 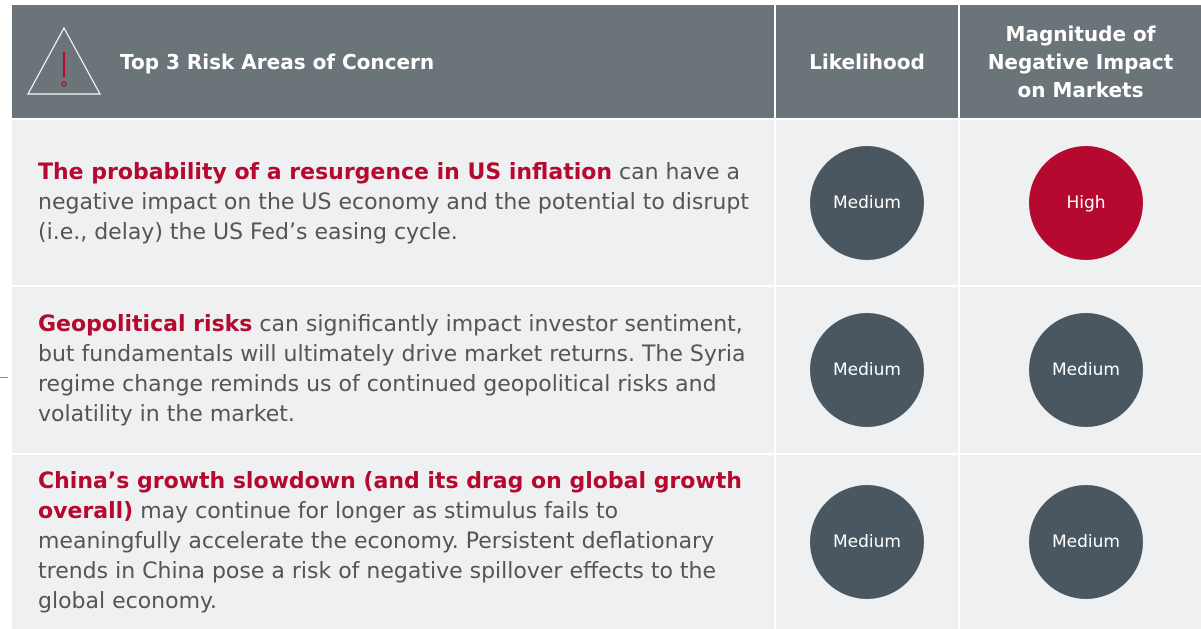 What do you see at coordinates (64, 60) in the screenshot?
I see `warning-icon` at bounding box center [64, 60].